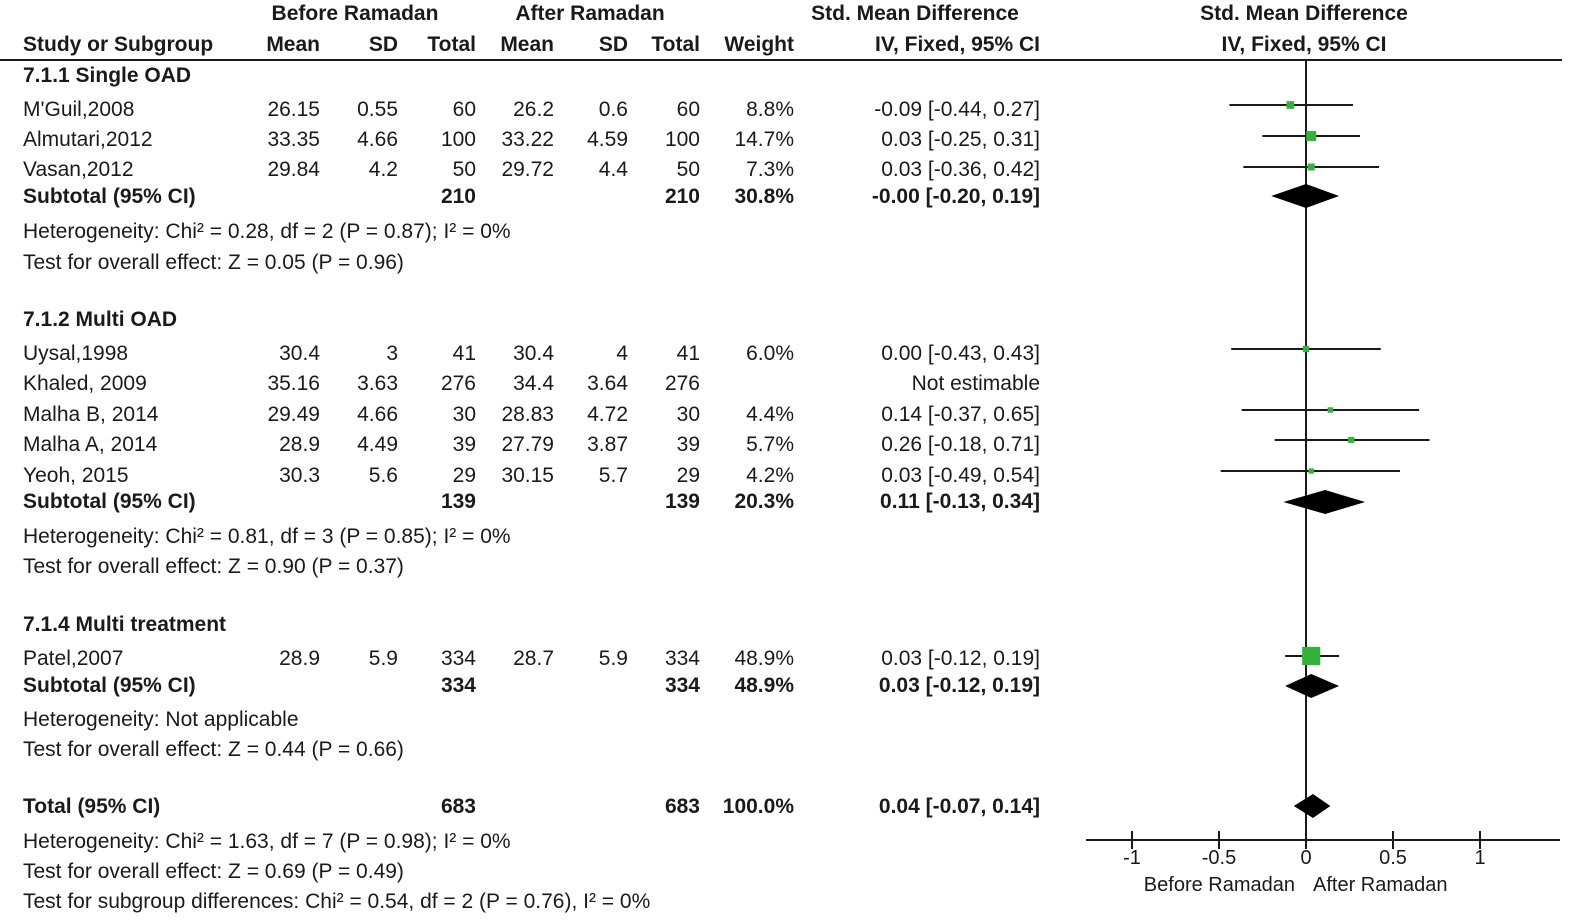 The image size is (1582, 923). What do you see at coordinates (299, 353) in the screenshot?
I see `mean-before: 30.4` at bounding box center [299, 353].